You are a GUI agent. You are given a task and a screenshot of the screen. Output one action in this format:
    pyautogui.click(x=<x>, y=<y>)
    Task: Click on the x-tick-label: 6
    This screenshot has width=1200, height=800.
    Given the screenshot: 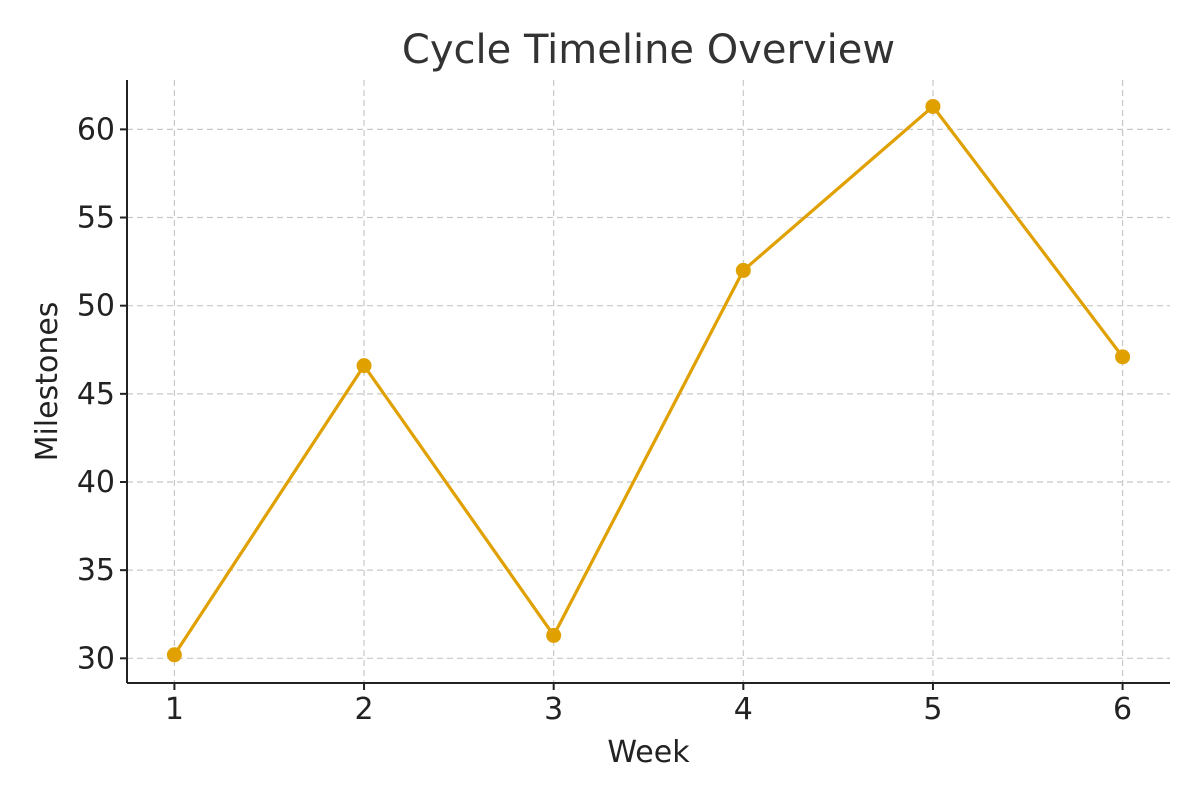 What is the action you would take?
    pyautogui.click(x=1122, y=709)
    